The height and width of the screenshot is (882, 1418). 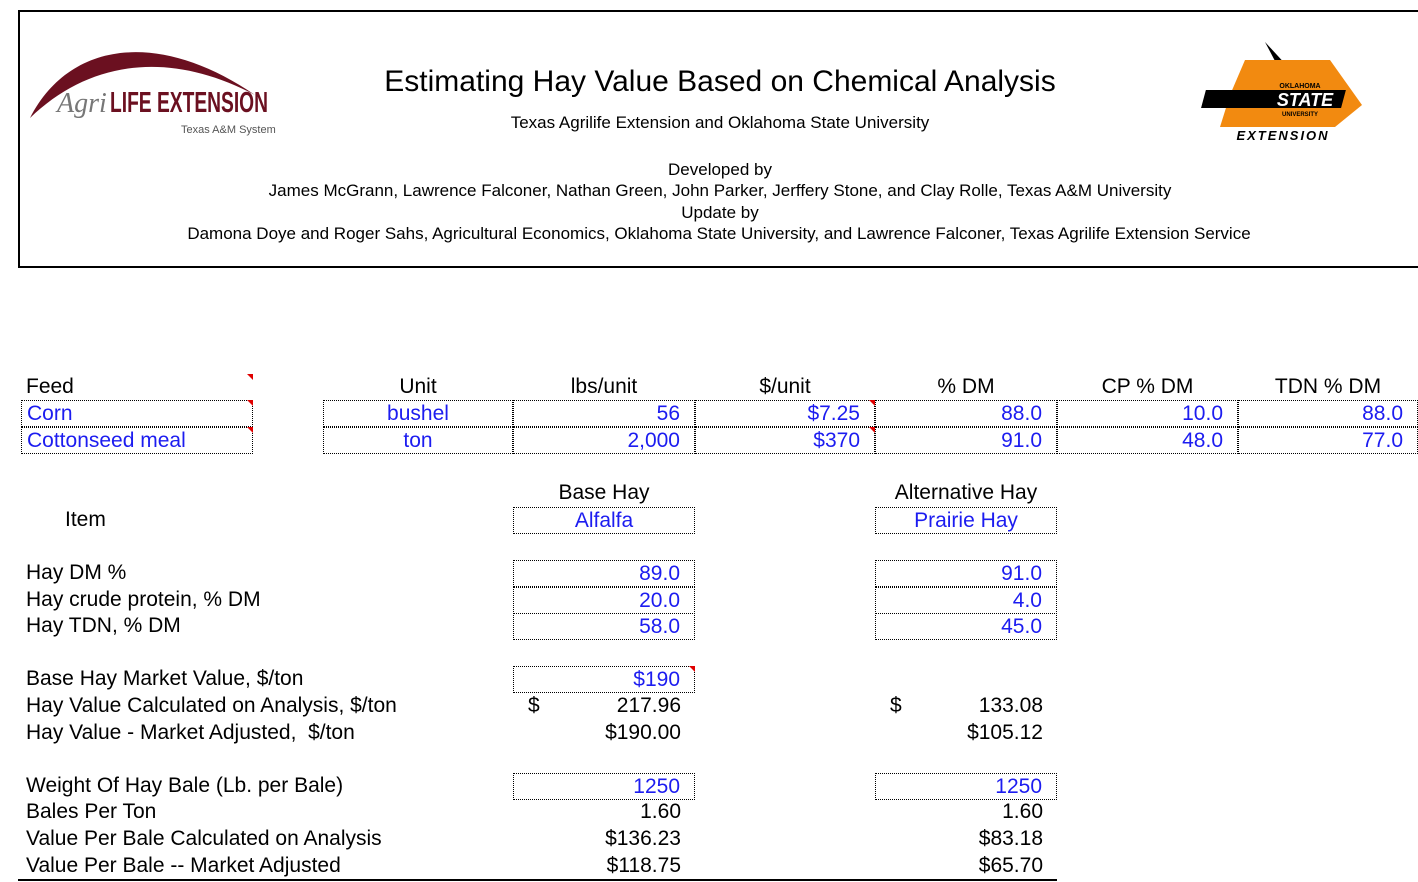 What do you see at coordinates (604, 386) in the screenshot?
I see `column-header: lbs/unit` at bounding box center [604, 386].